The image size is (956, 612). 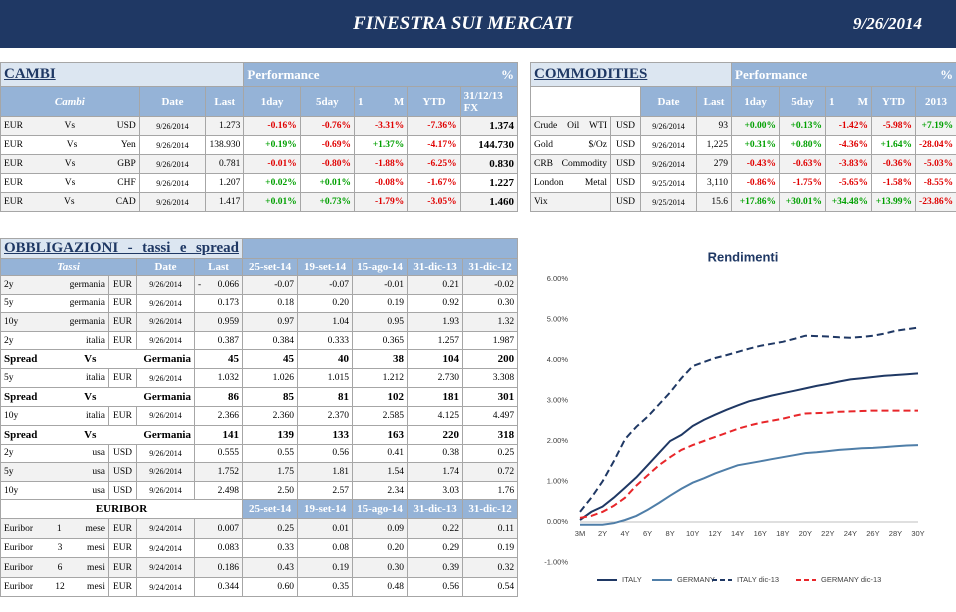 What do you see at coordinates (558, 399) in the screenshot?
I see `y-tick-label: 3.00%` at bounding box center [558, 399].